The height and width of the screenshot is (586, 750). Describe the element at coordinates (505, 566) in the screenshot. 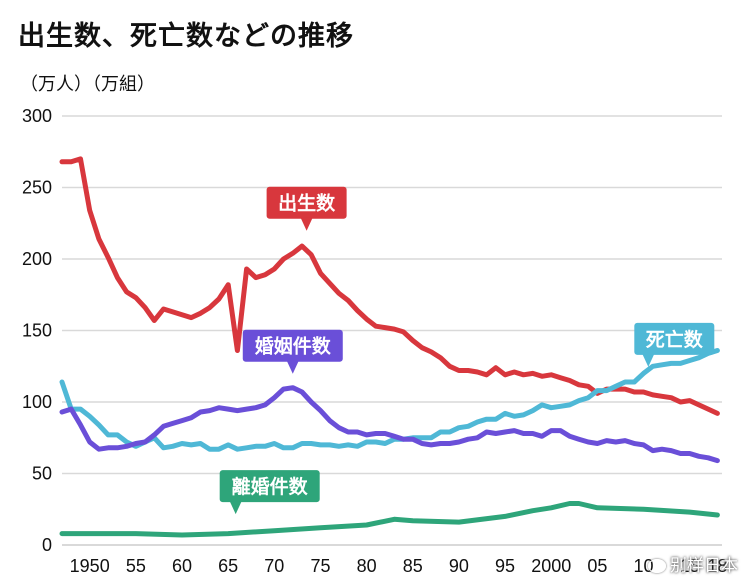

I see `x-tick-label: 95` at that location.